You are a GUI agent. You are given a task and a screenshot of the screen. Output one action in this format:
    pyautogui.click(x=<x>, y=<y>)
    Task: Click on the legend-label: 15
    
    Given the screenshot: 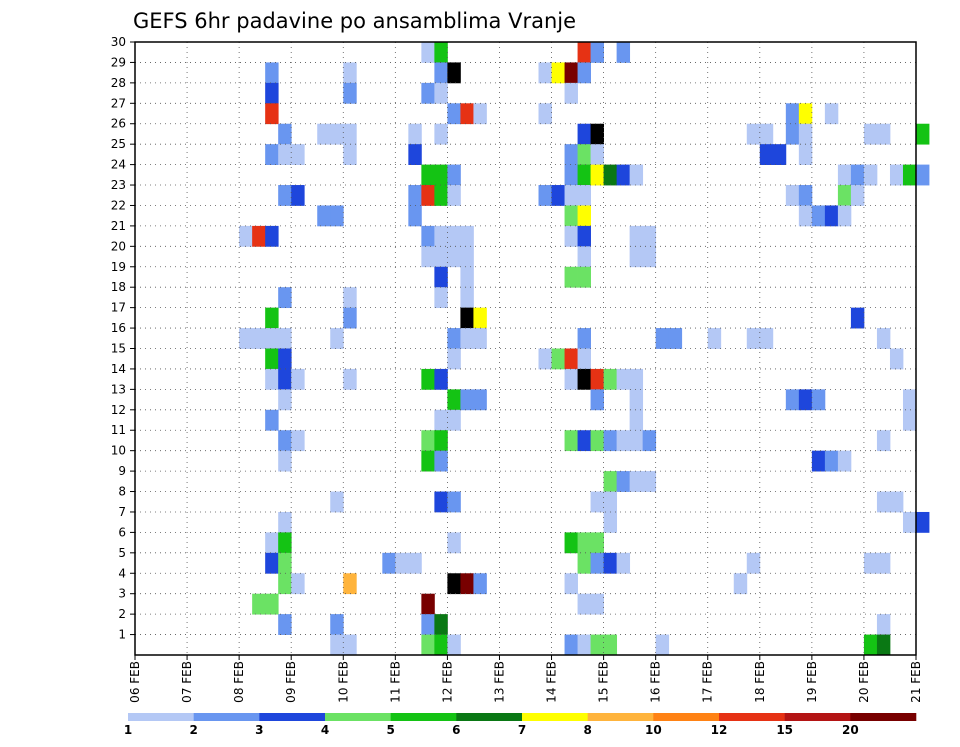 What is the action you would take?
    pyautogui.click(x=784, y=730)
    